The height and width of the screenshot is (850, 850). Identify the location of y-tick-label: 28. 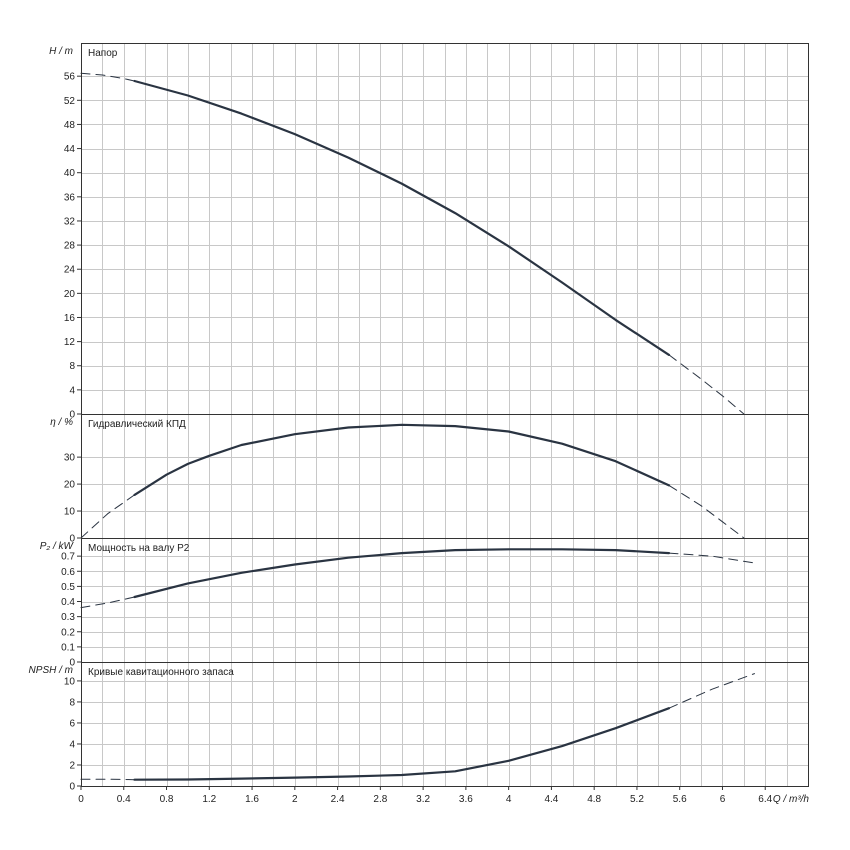
(70, 246).